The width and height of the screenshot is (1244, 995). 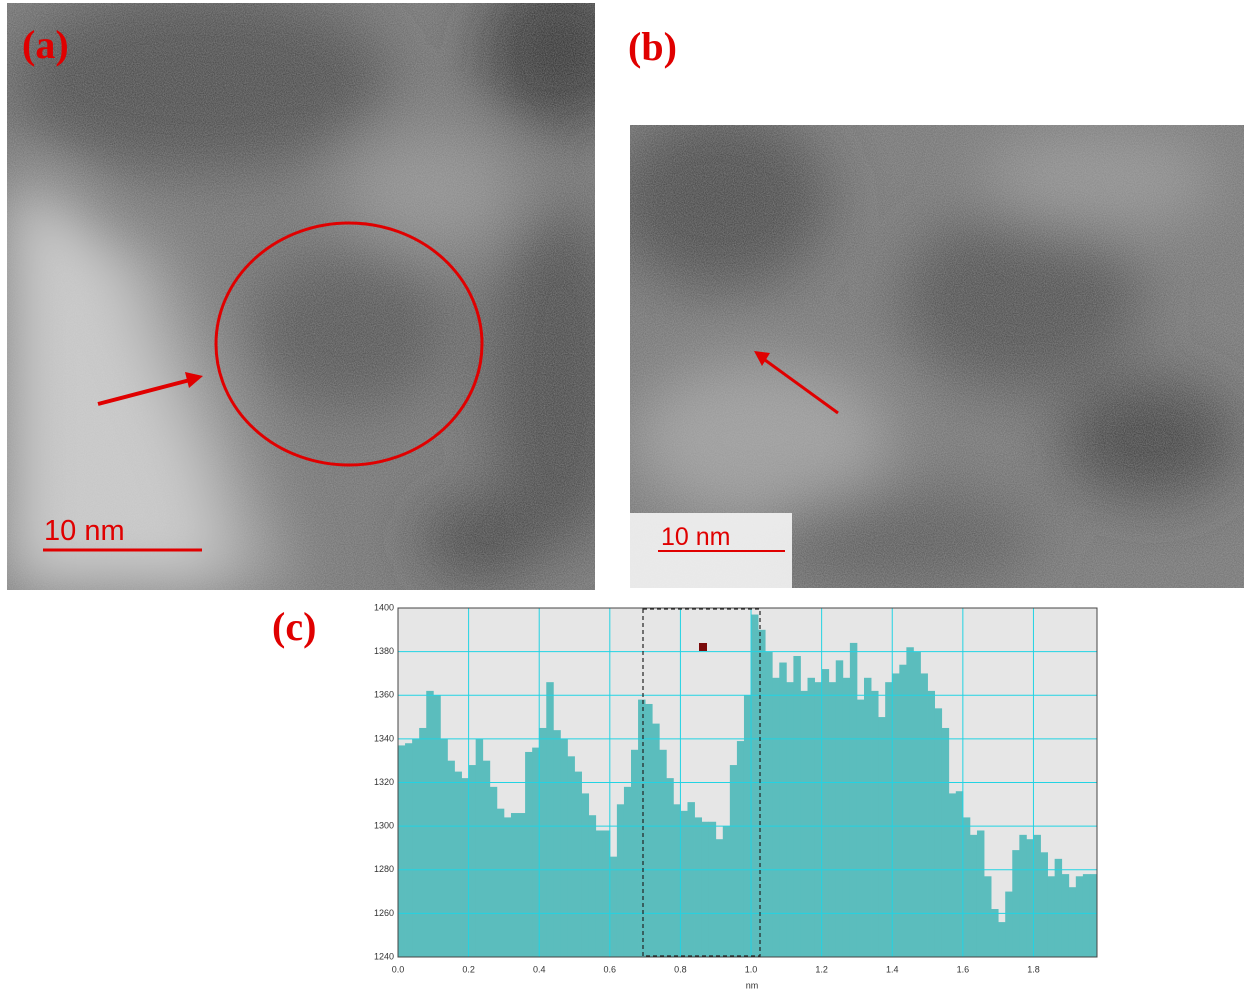 I want to click on y-tick-label: 1300, so click(x=384, y=826).